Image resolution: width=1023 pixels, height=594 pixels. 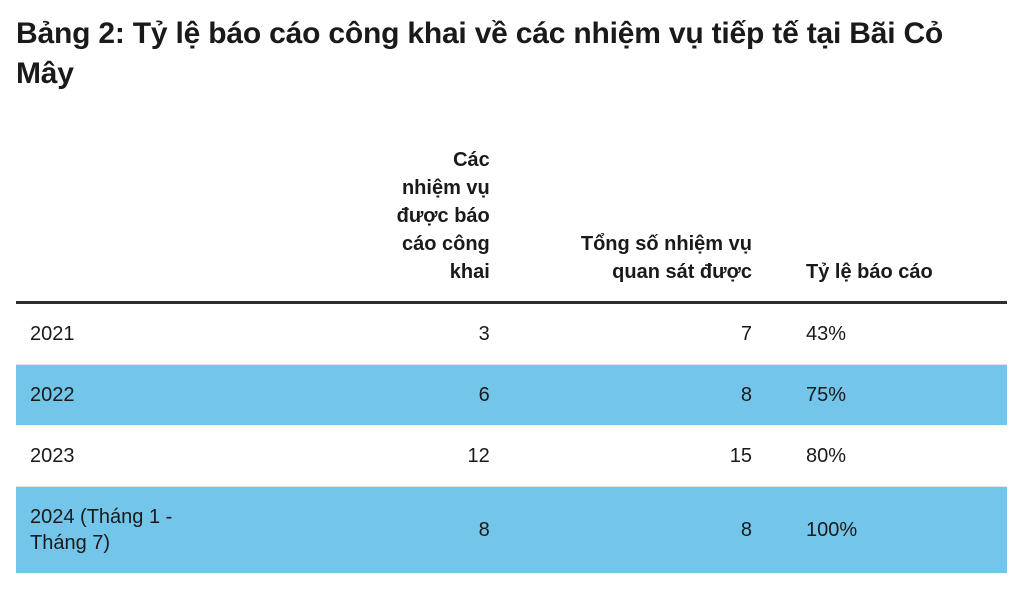 What do you see at coordinates (628, 333) in the screenshot?
I see `observed-value: 7` at bounding box center [628, 333].